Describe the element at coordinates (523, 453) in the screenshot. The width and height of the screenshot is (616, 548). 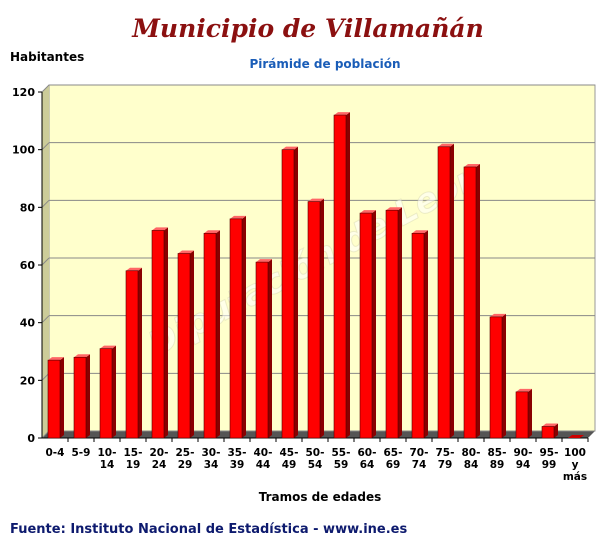
I see `x-tick-label: 90-` at that location.